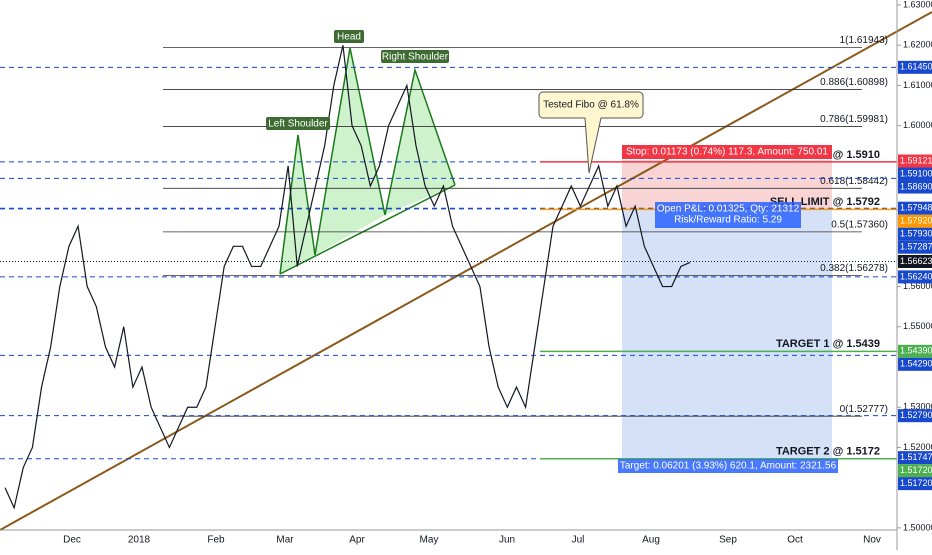  What do you see at coordinates (854, 181) in the screenshot?
I see `fib-label: 0.618(1.58442)` at bounding box center [854, 181].